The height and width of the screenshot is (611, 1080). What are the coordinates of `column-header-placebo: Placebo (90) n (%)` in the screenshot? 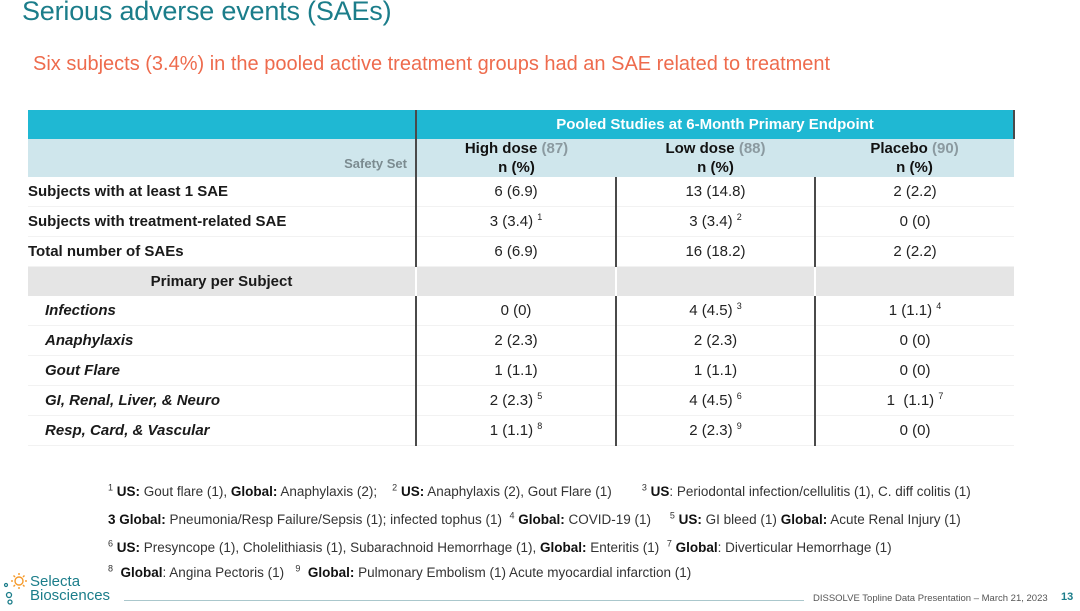 It's located at (915, 158).